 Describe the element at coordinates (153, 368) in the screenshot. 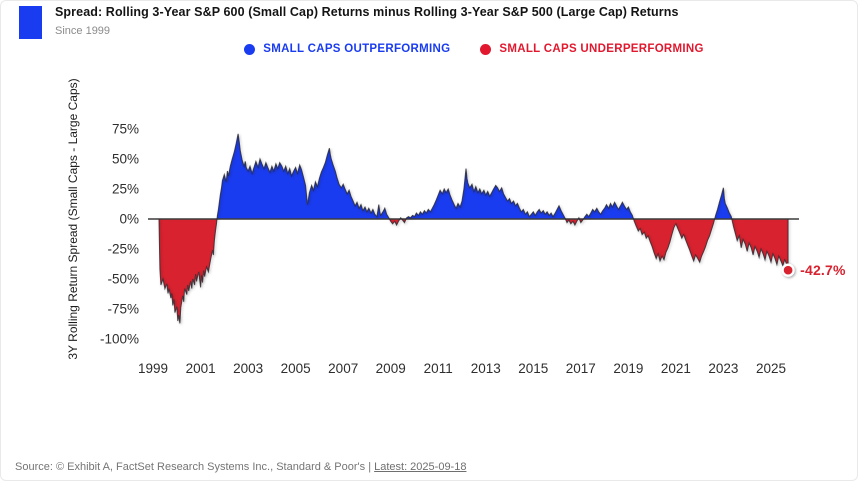

I see `x-tick-label: 1999` at that location.